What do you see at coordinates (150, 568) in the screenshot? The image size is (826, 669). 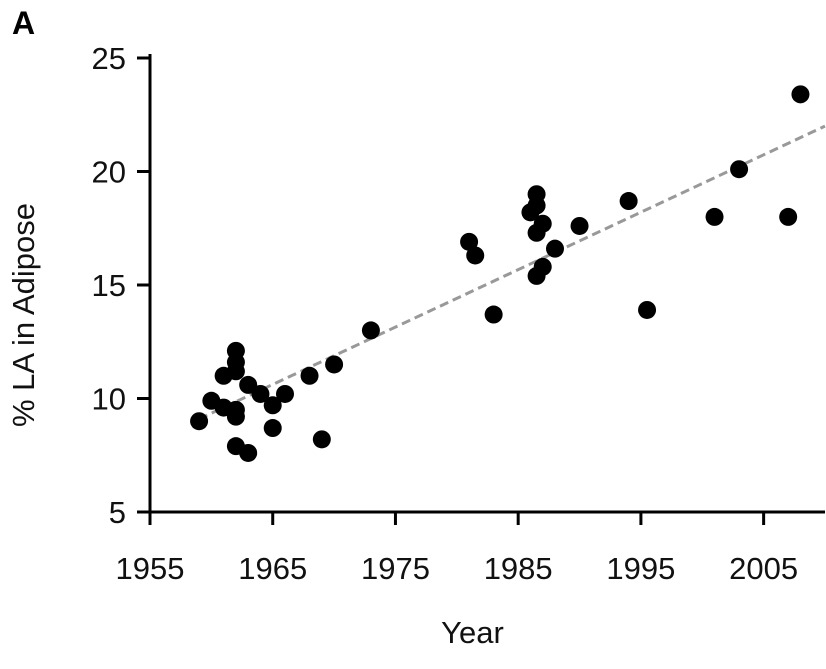 I see `x-tick-label: 1955` at bounding box center [150, 568].